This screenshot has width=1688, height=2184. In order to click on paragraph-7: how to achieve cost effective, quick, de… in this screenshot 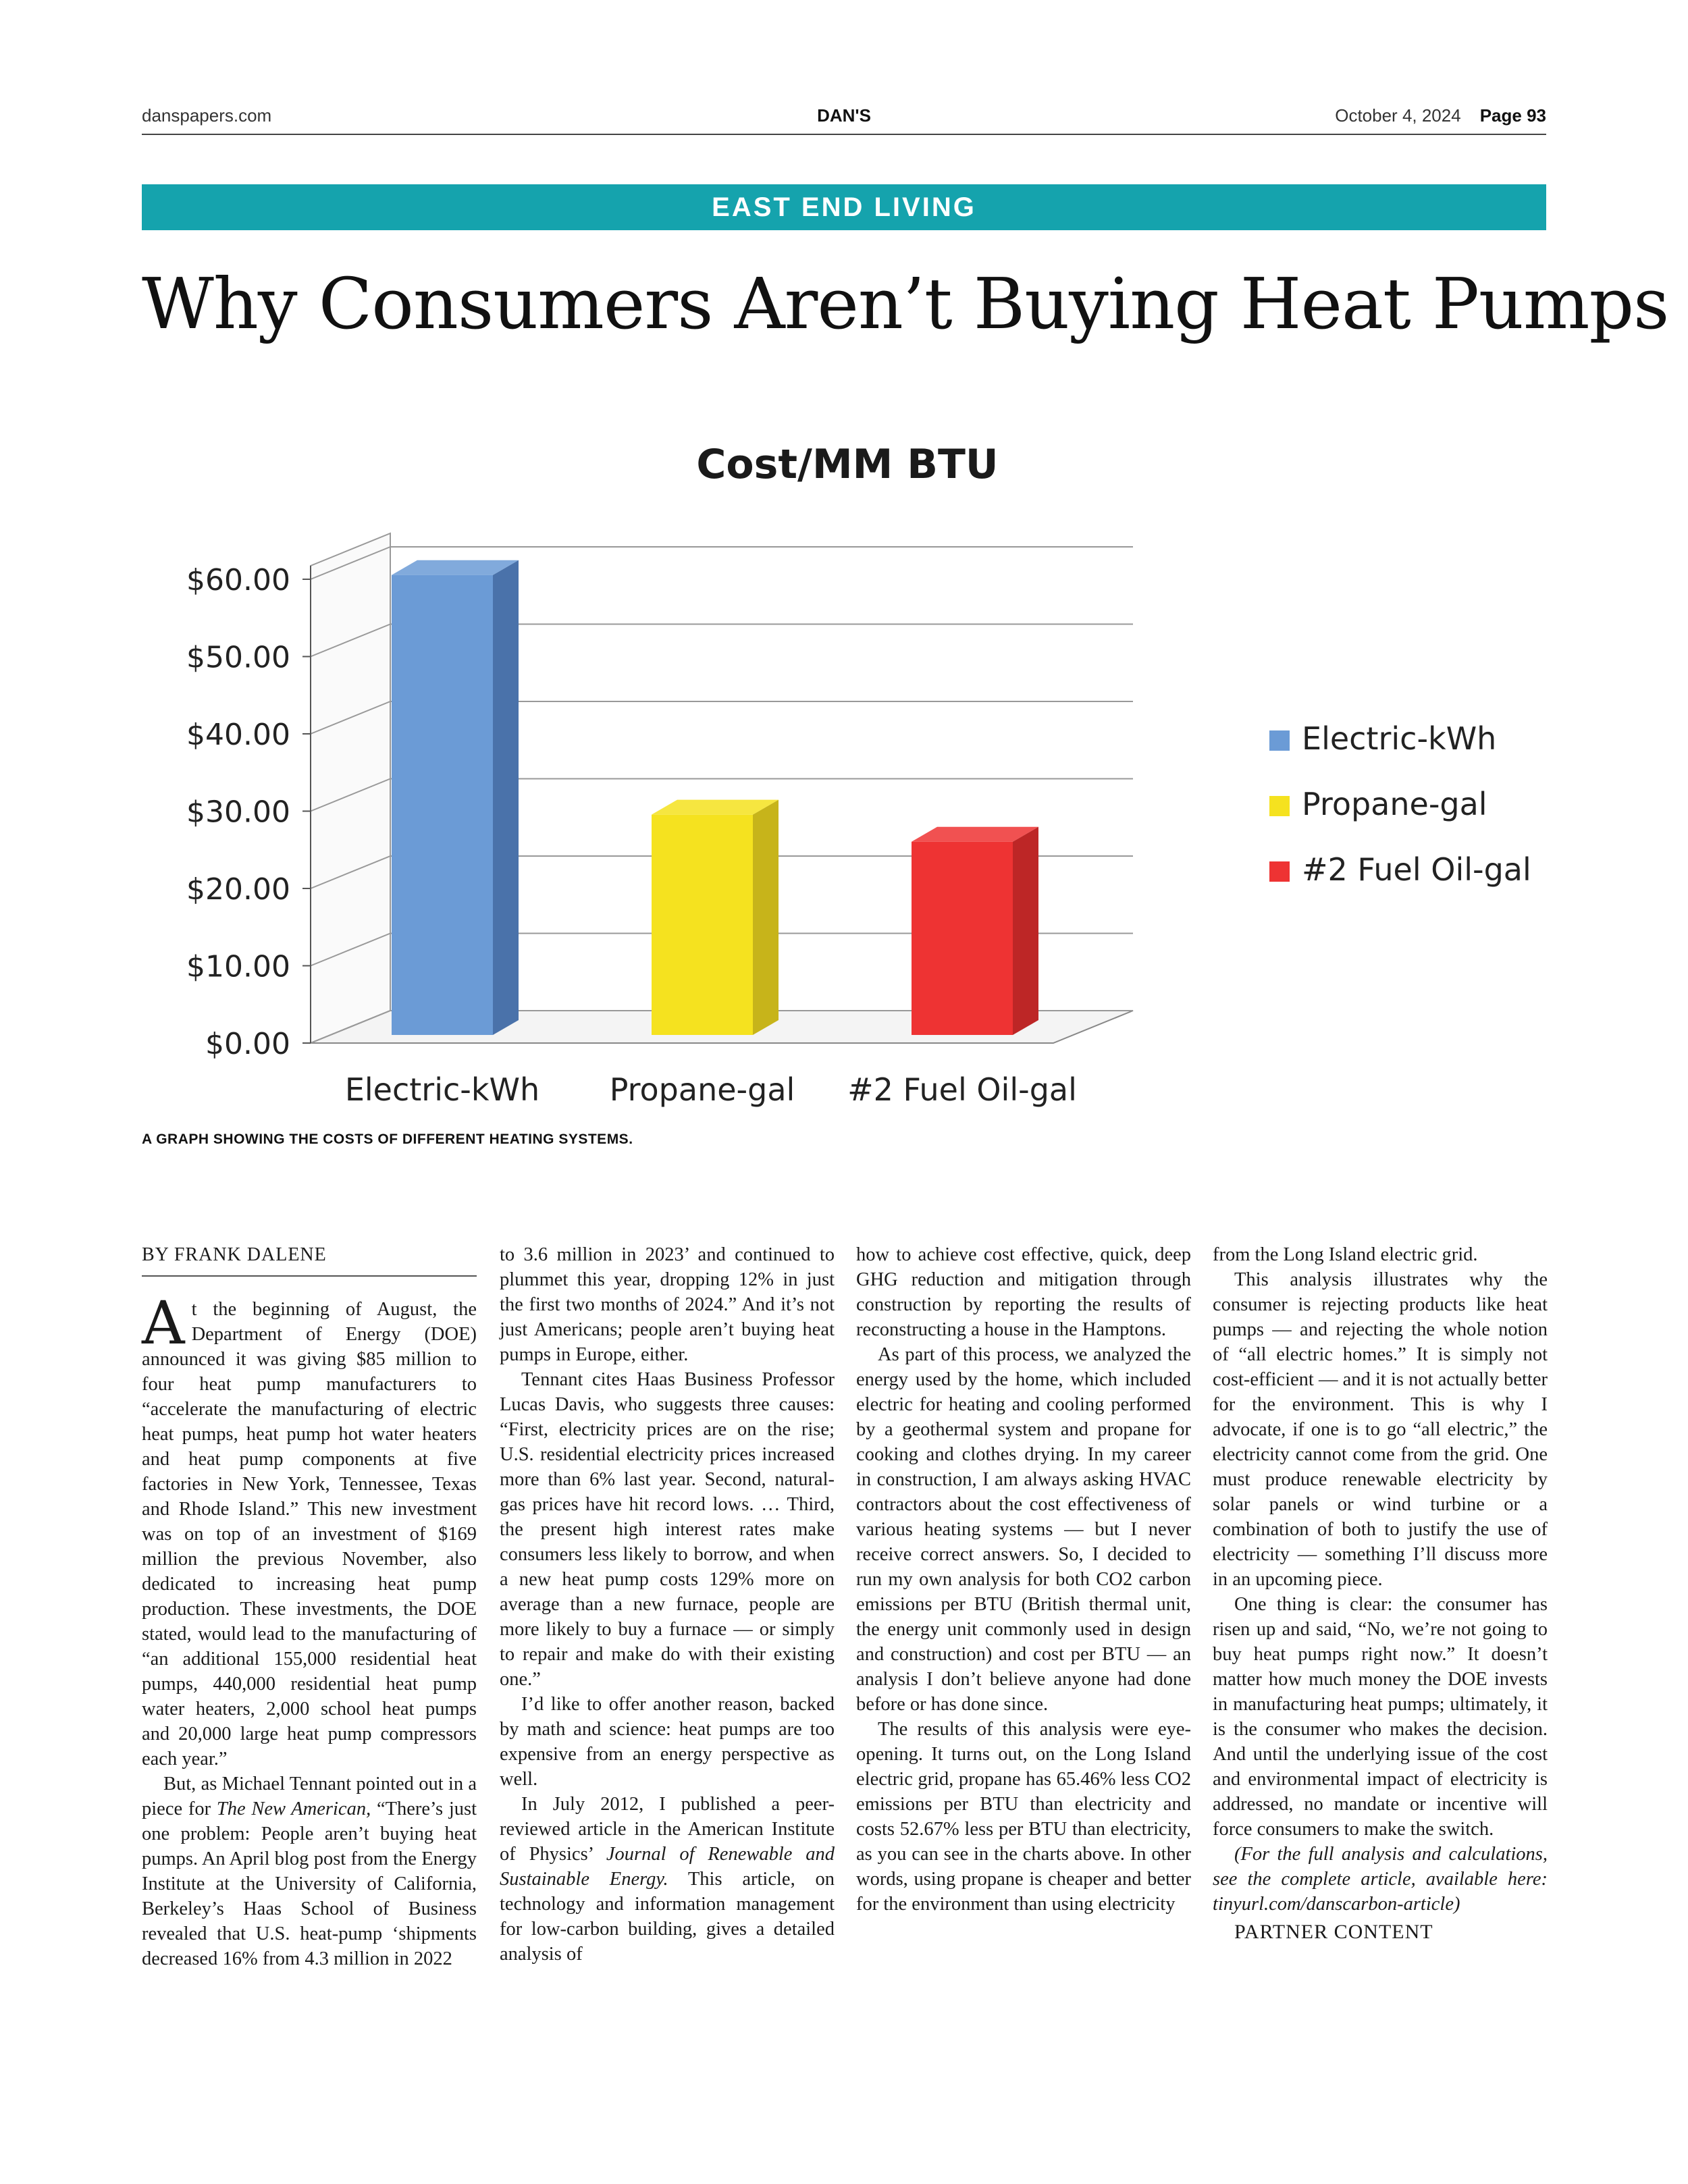, I will do `click(1023, 1292)`.